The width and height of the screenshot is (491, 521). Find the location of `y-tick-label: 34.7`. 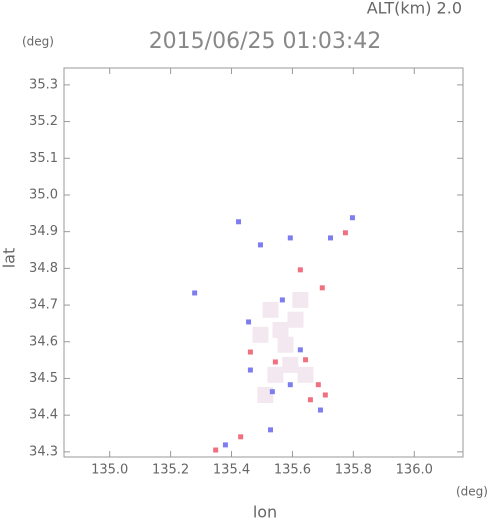

y-tick-label: 34.7 is located at coordinates (43, 305).